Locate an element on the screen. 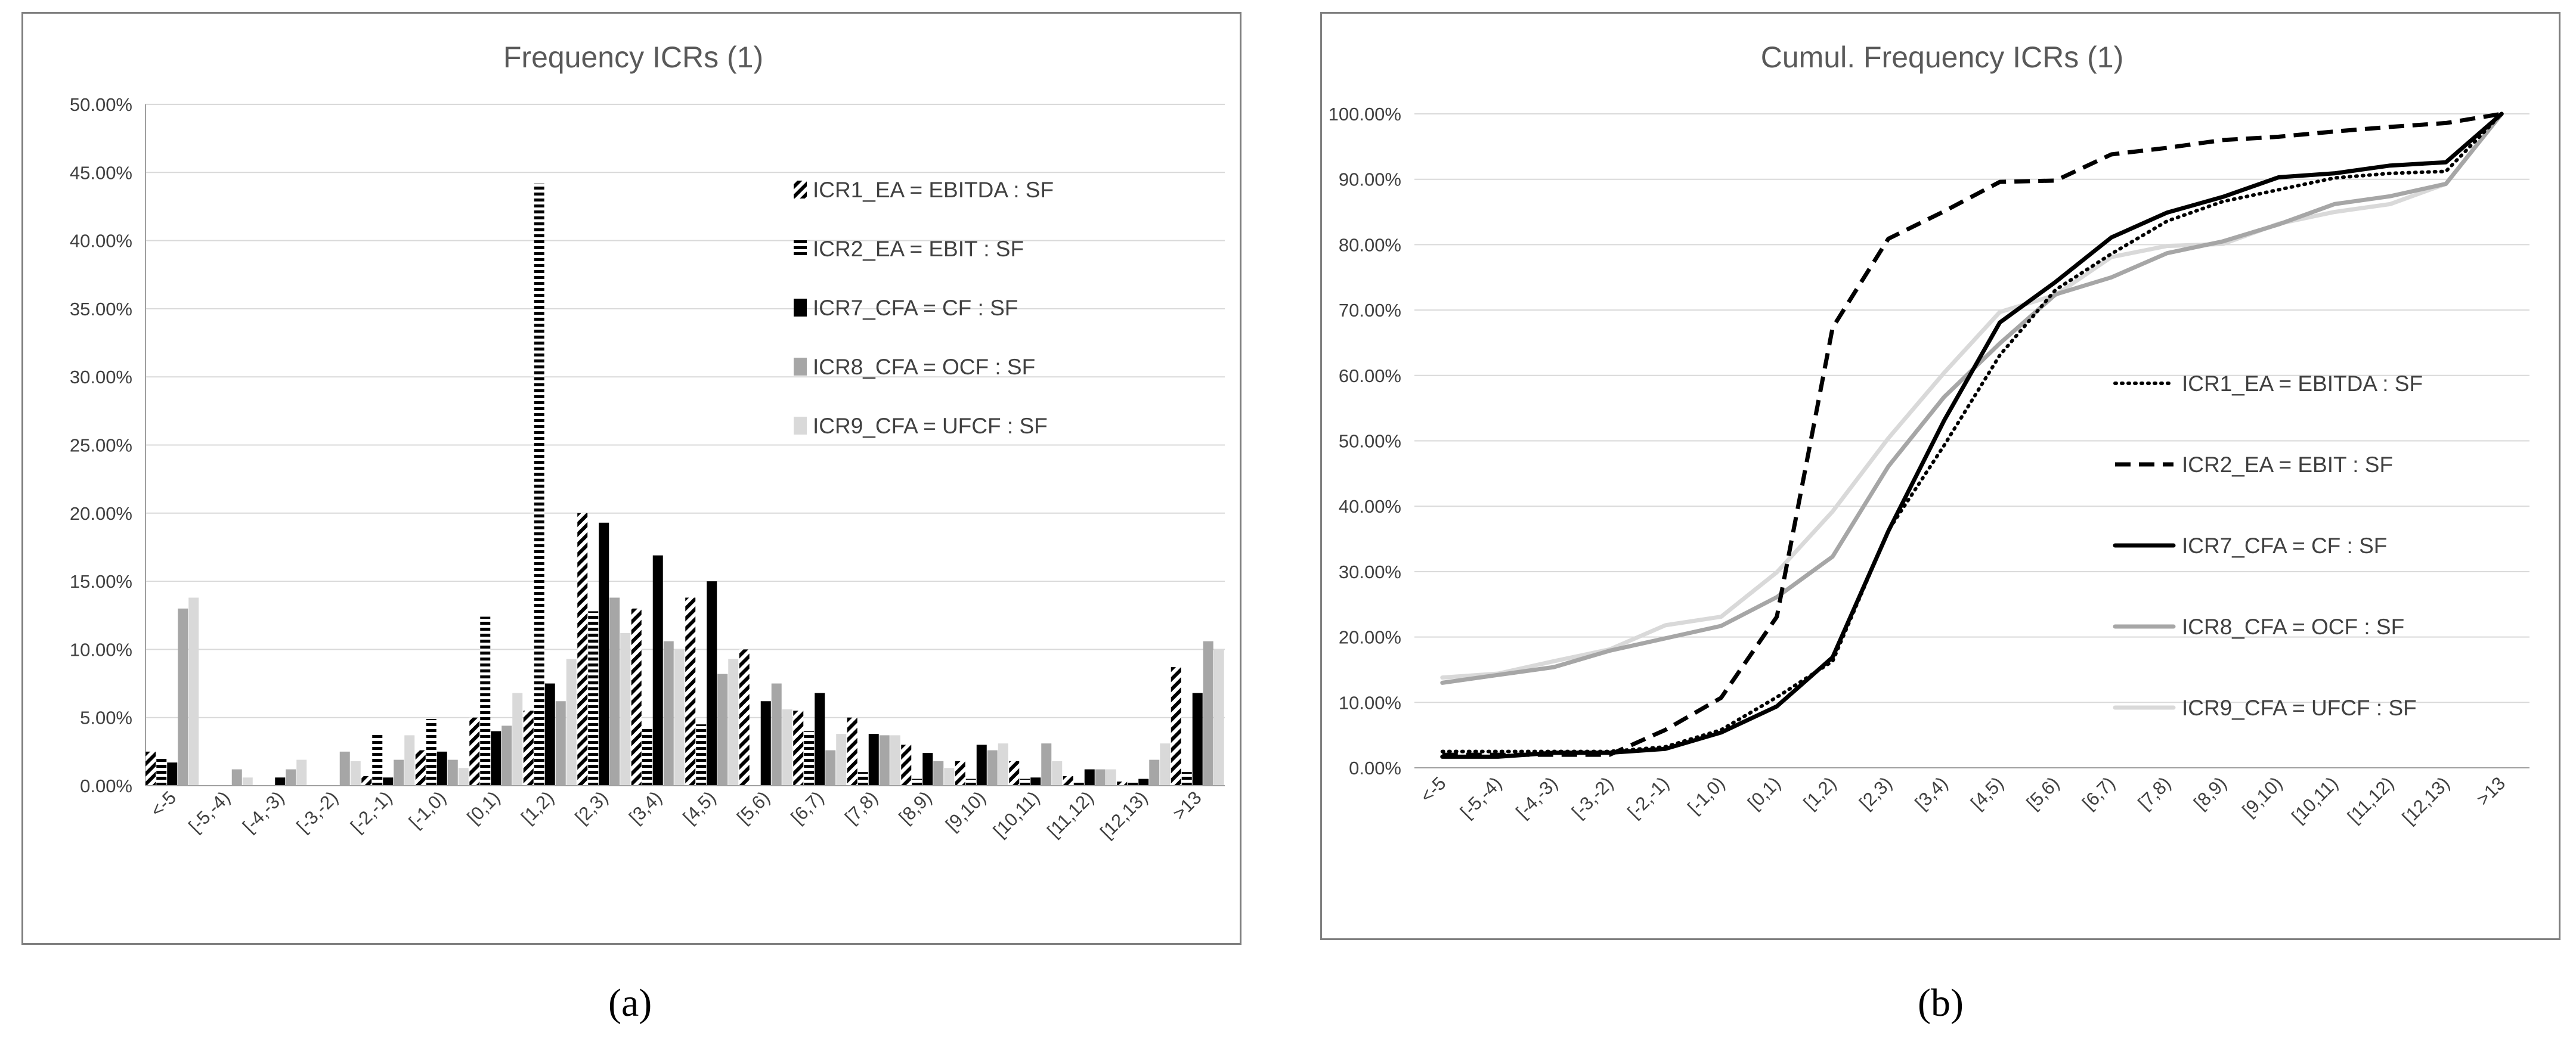 This screenshot has height=1045, width=2576. legend-label: ICR2_EA = EBIT : SF is located at coordinates (918, 249).